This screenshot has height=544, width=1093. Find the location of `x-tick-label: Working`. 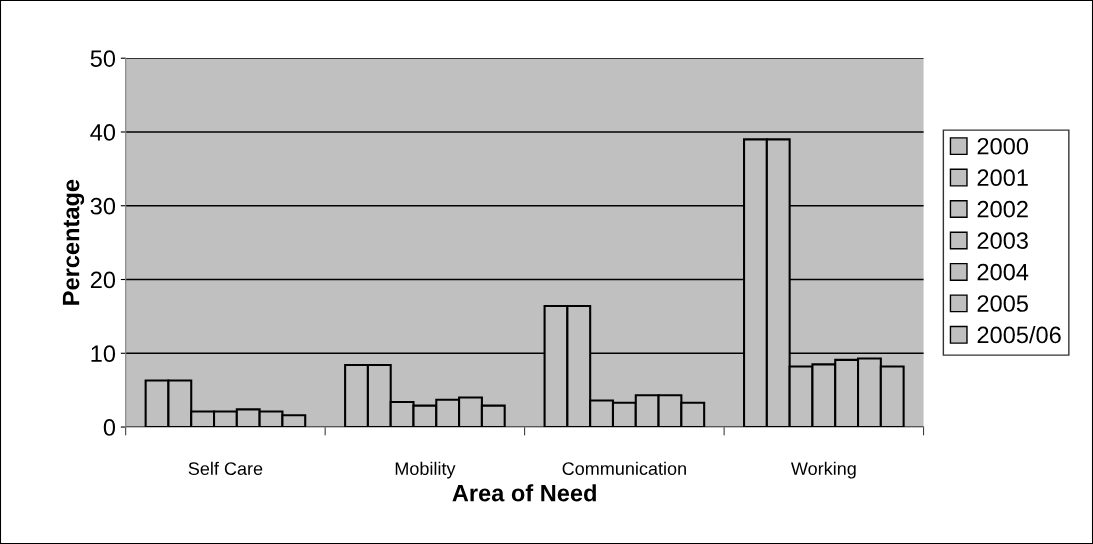

x-tick-label: Working is located at coordinates (823, 470).